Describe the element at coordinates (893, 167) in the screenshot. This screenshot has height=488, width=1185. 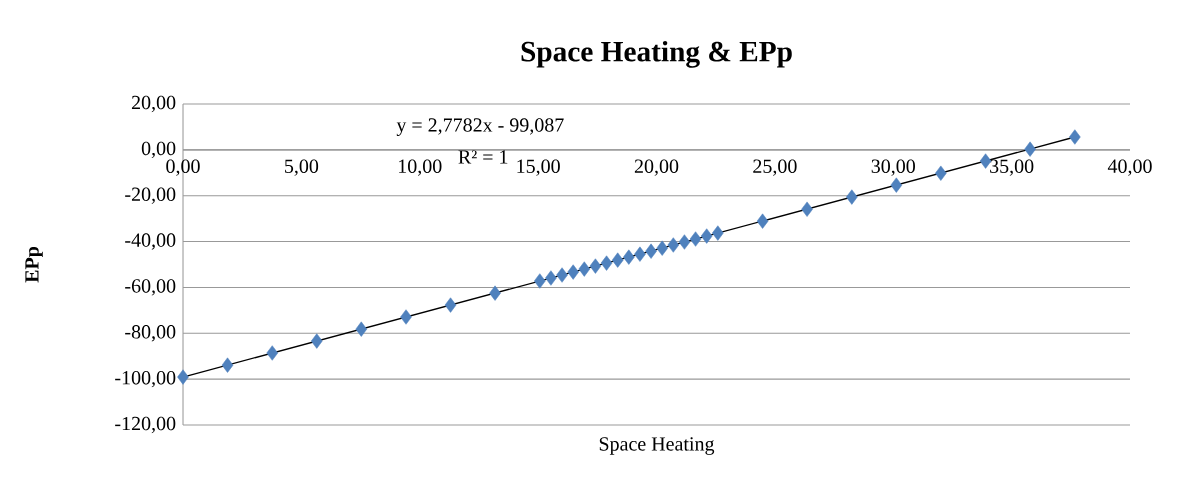
I see `x-tick-label: 30,00` at that location.